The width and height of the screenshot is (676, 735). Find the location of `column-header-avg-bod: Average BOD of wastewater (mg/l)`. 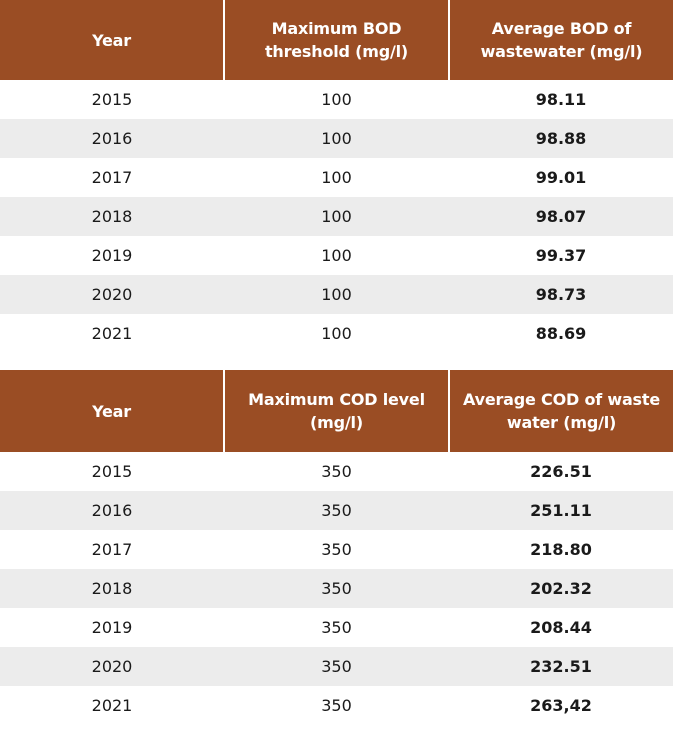

column-header-avg-bod: Average BOD of wastewater (mg/l) is located at coordinates (561, 40).